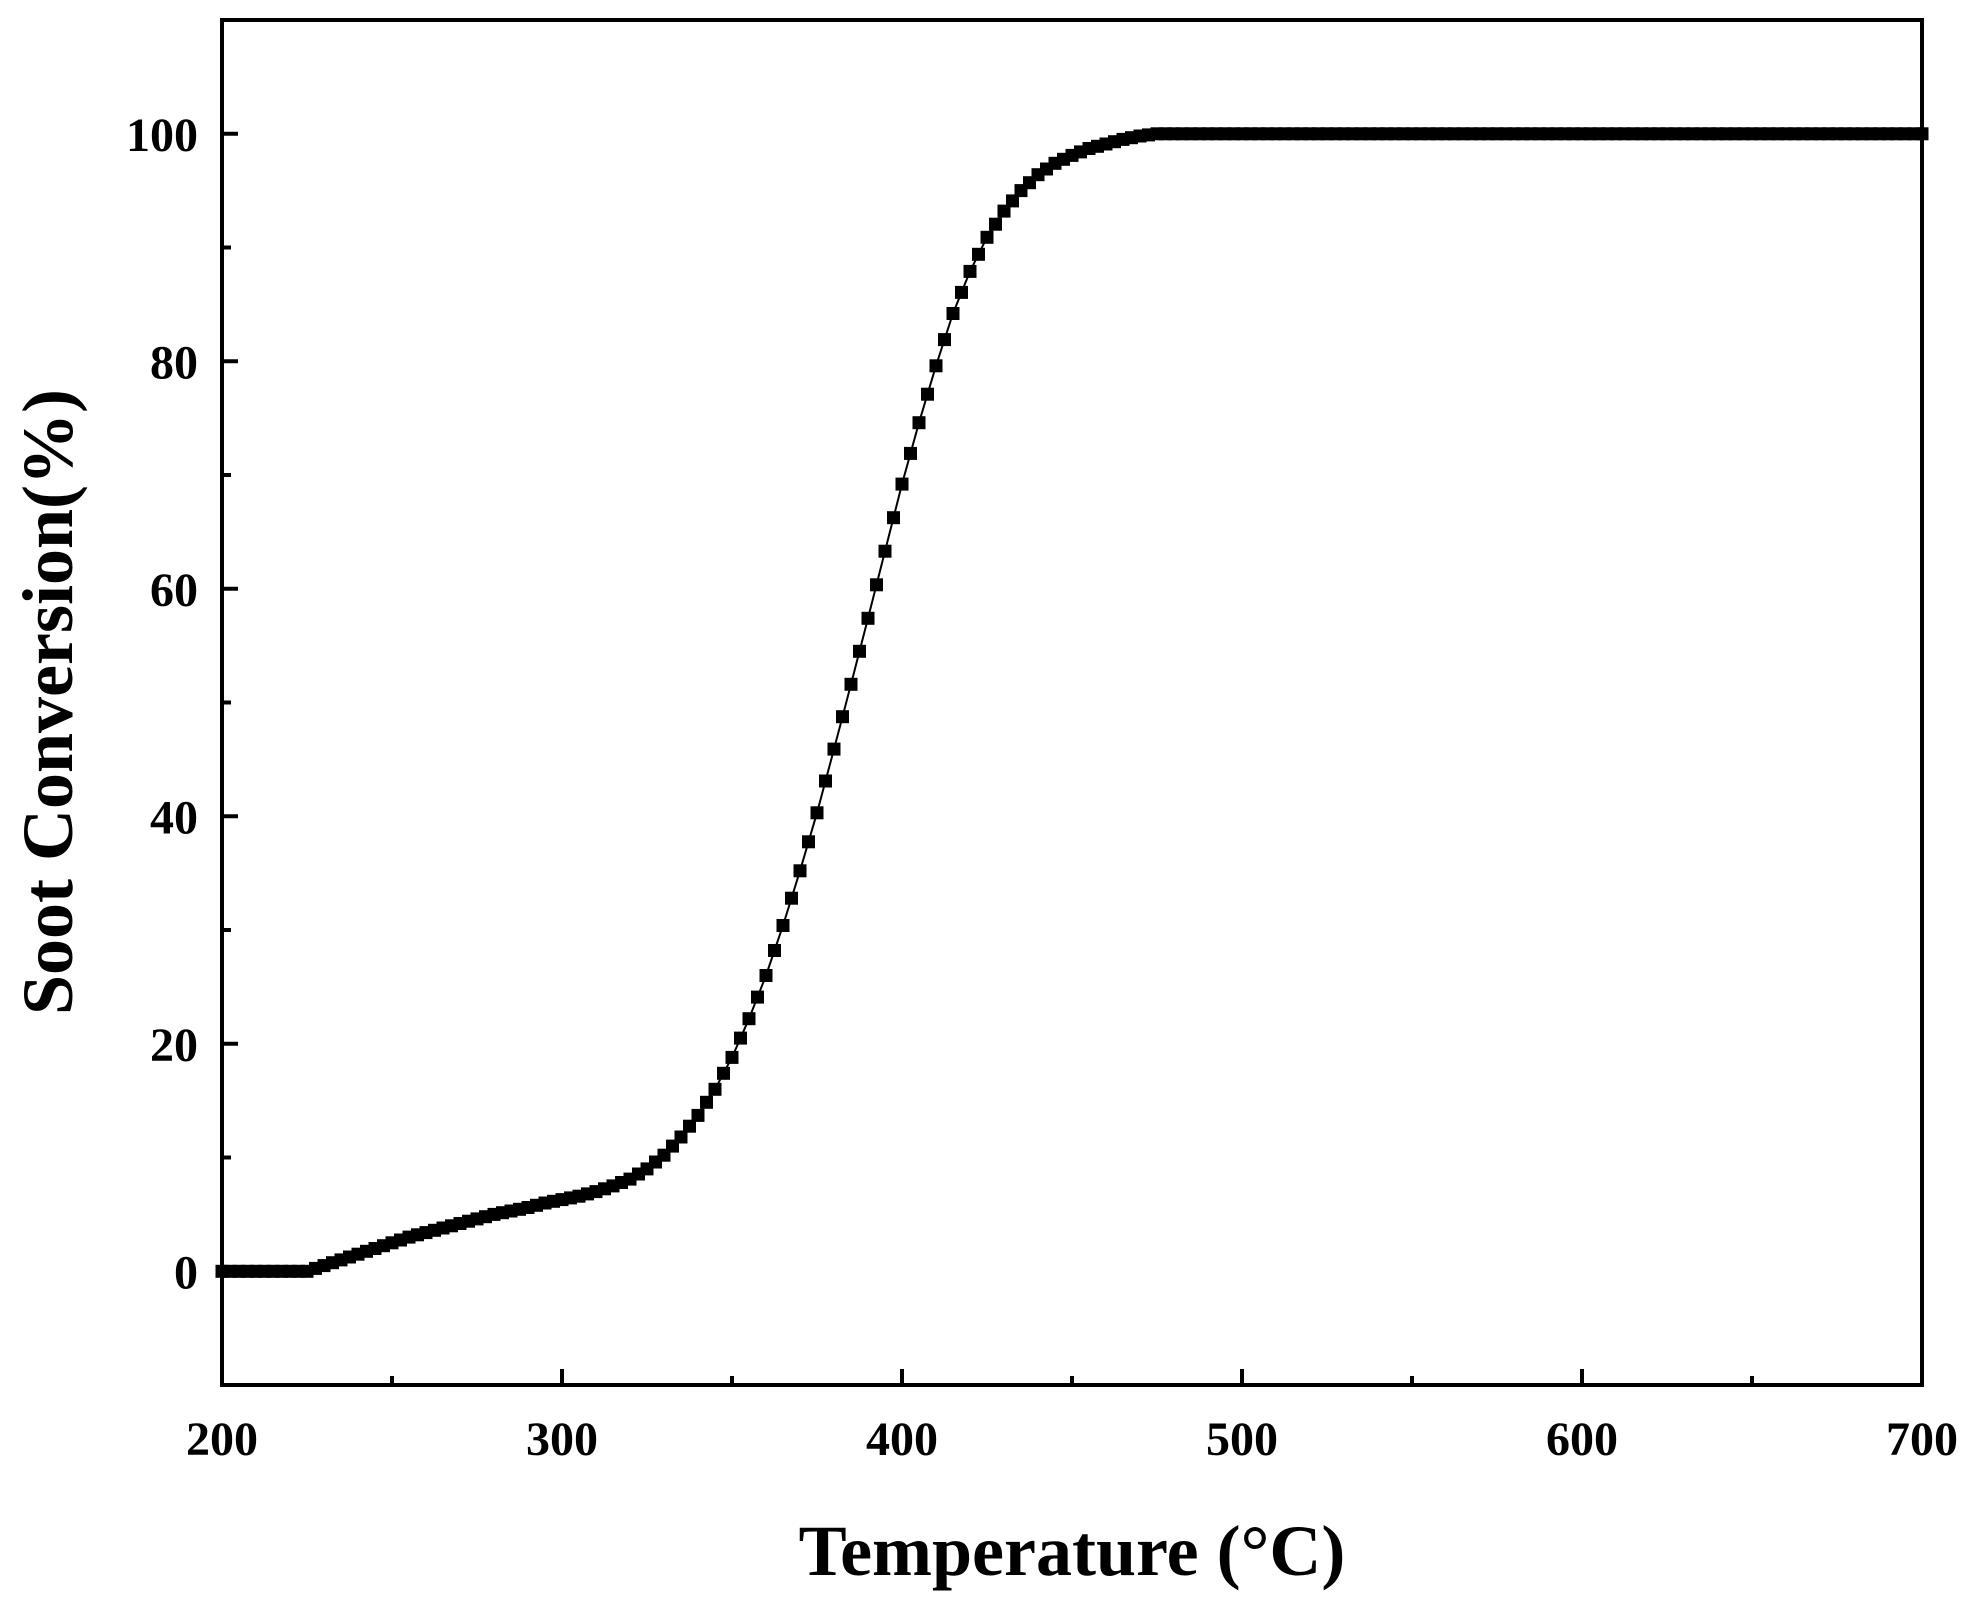  Describe the element at coordinates (174, 362) in the screenshot. I see `y-tick-label: 80` at that location.